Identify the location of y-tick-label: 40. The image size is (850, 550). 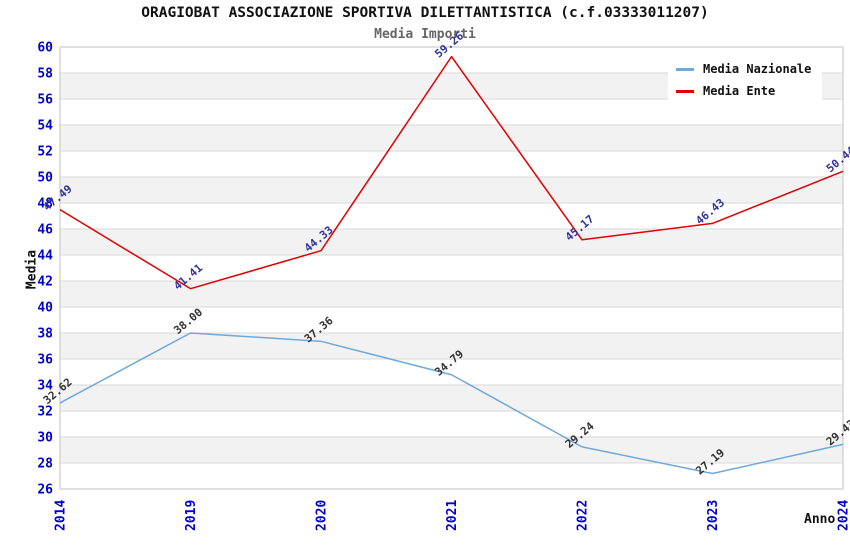
(45, 308).